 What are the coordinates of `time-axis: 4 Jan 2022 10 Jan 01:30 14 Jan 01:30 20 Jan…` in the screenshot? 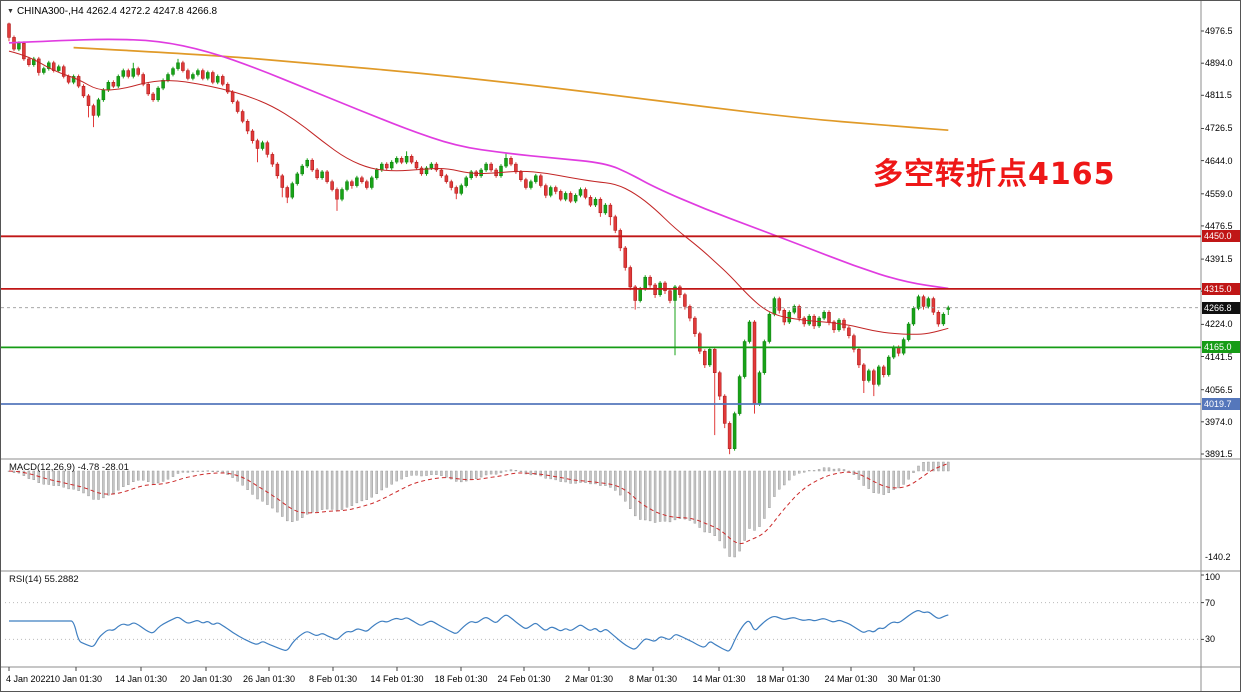 It's located at (620, 679).